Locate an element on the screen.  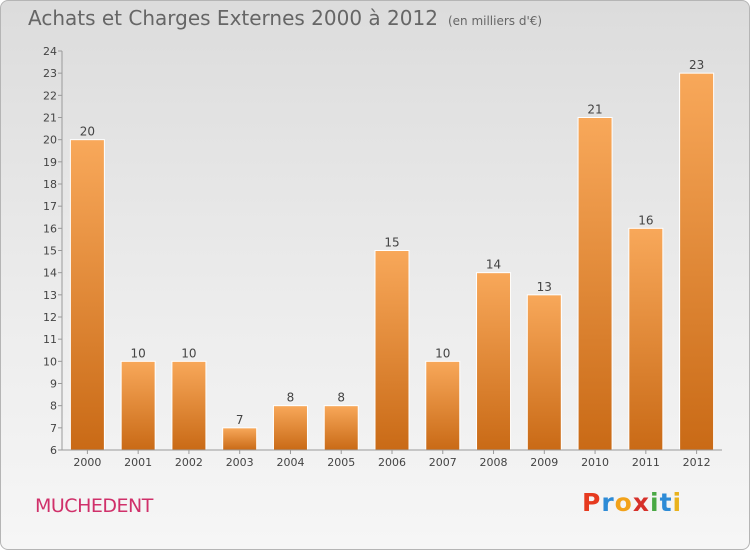
title-text: Achats et Charges Externes 2000 à 2012 is located at coordinates (233, 18).